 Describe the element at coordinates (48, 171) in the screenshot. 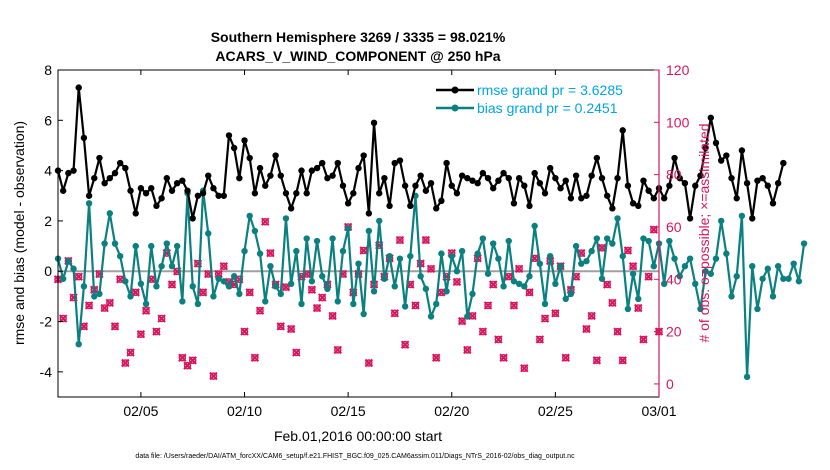

I see `y-tick-label: 4` at that location.